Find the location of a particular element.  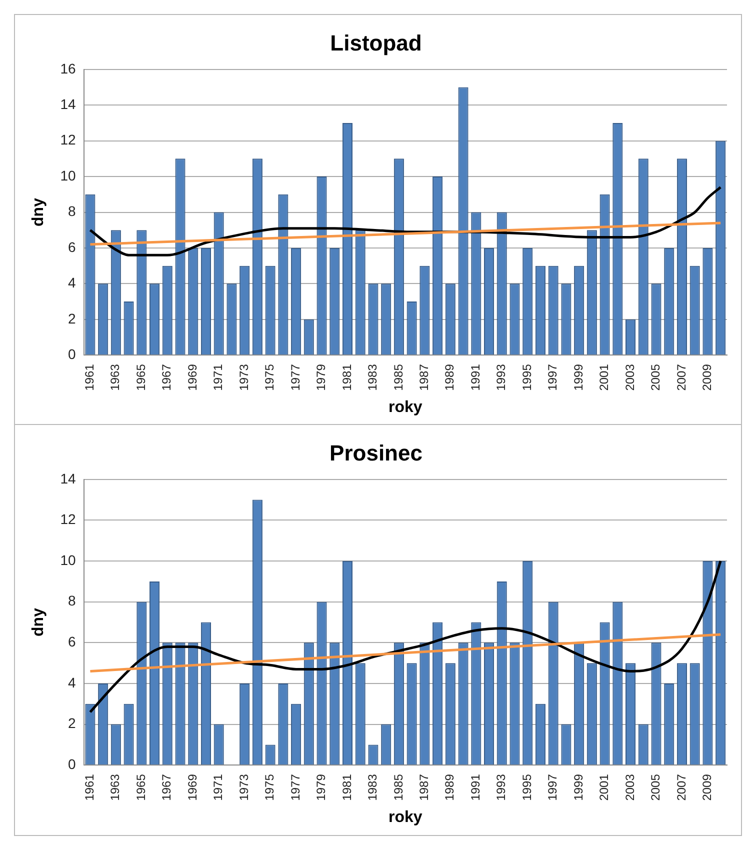

chart-title: Prosinec is located at coordinates (376, 453).